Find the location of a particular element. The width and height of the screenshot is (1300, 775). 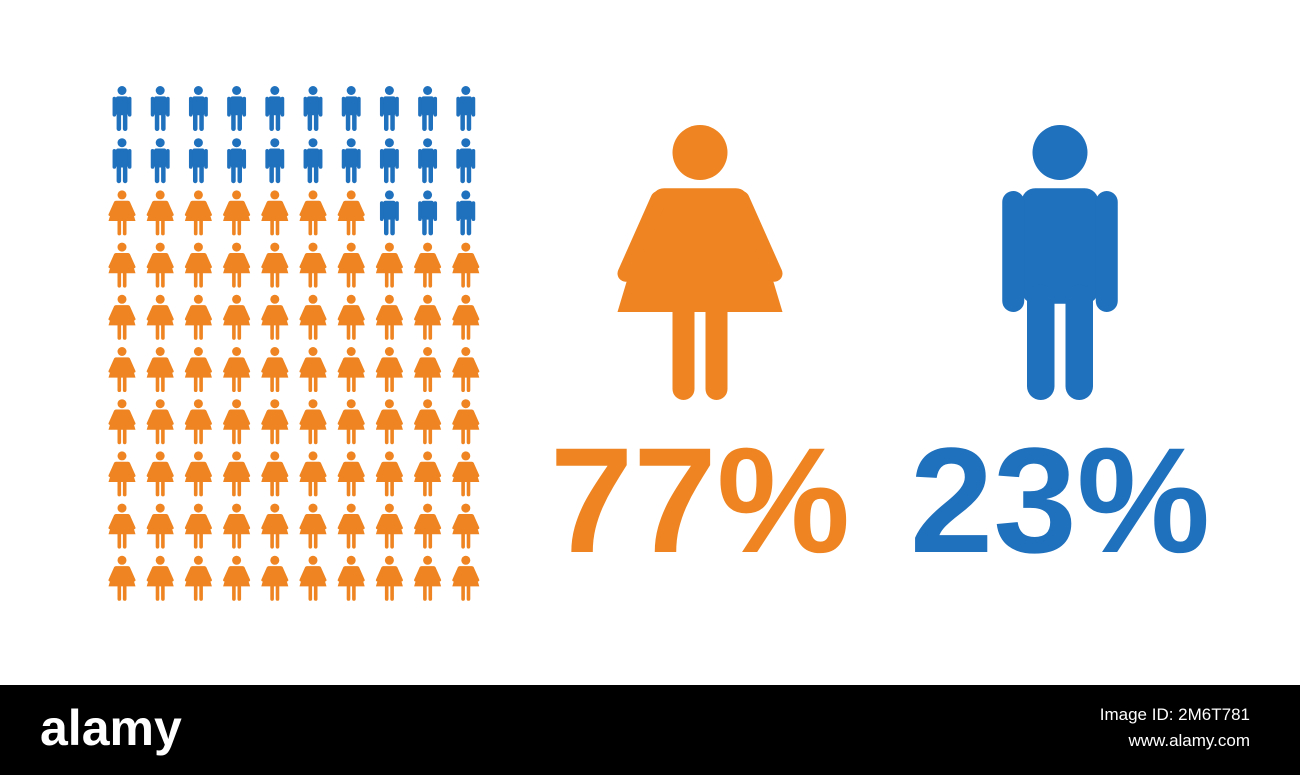

watermark-brand: alamy is located at coordinates (111, 728).